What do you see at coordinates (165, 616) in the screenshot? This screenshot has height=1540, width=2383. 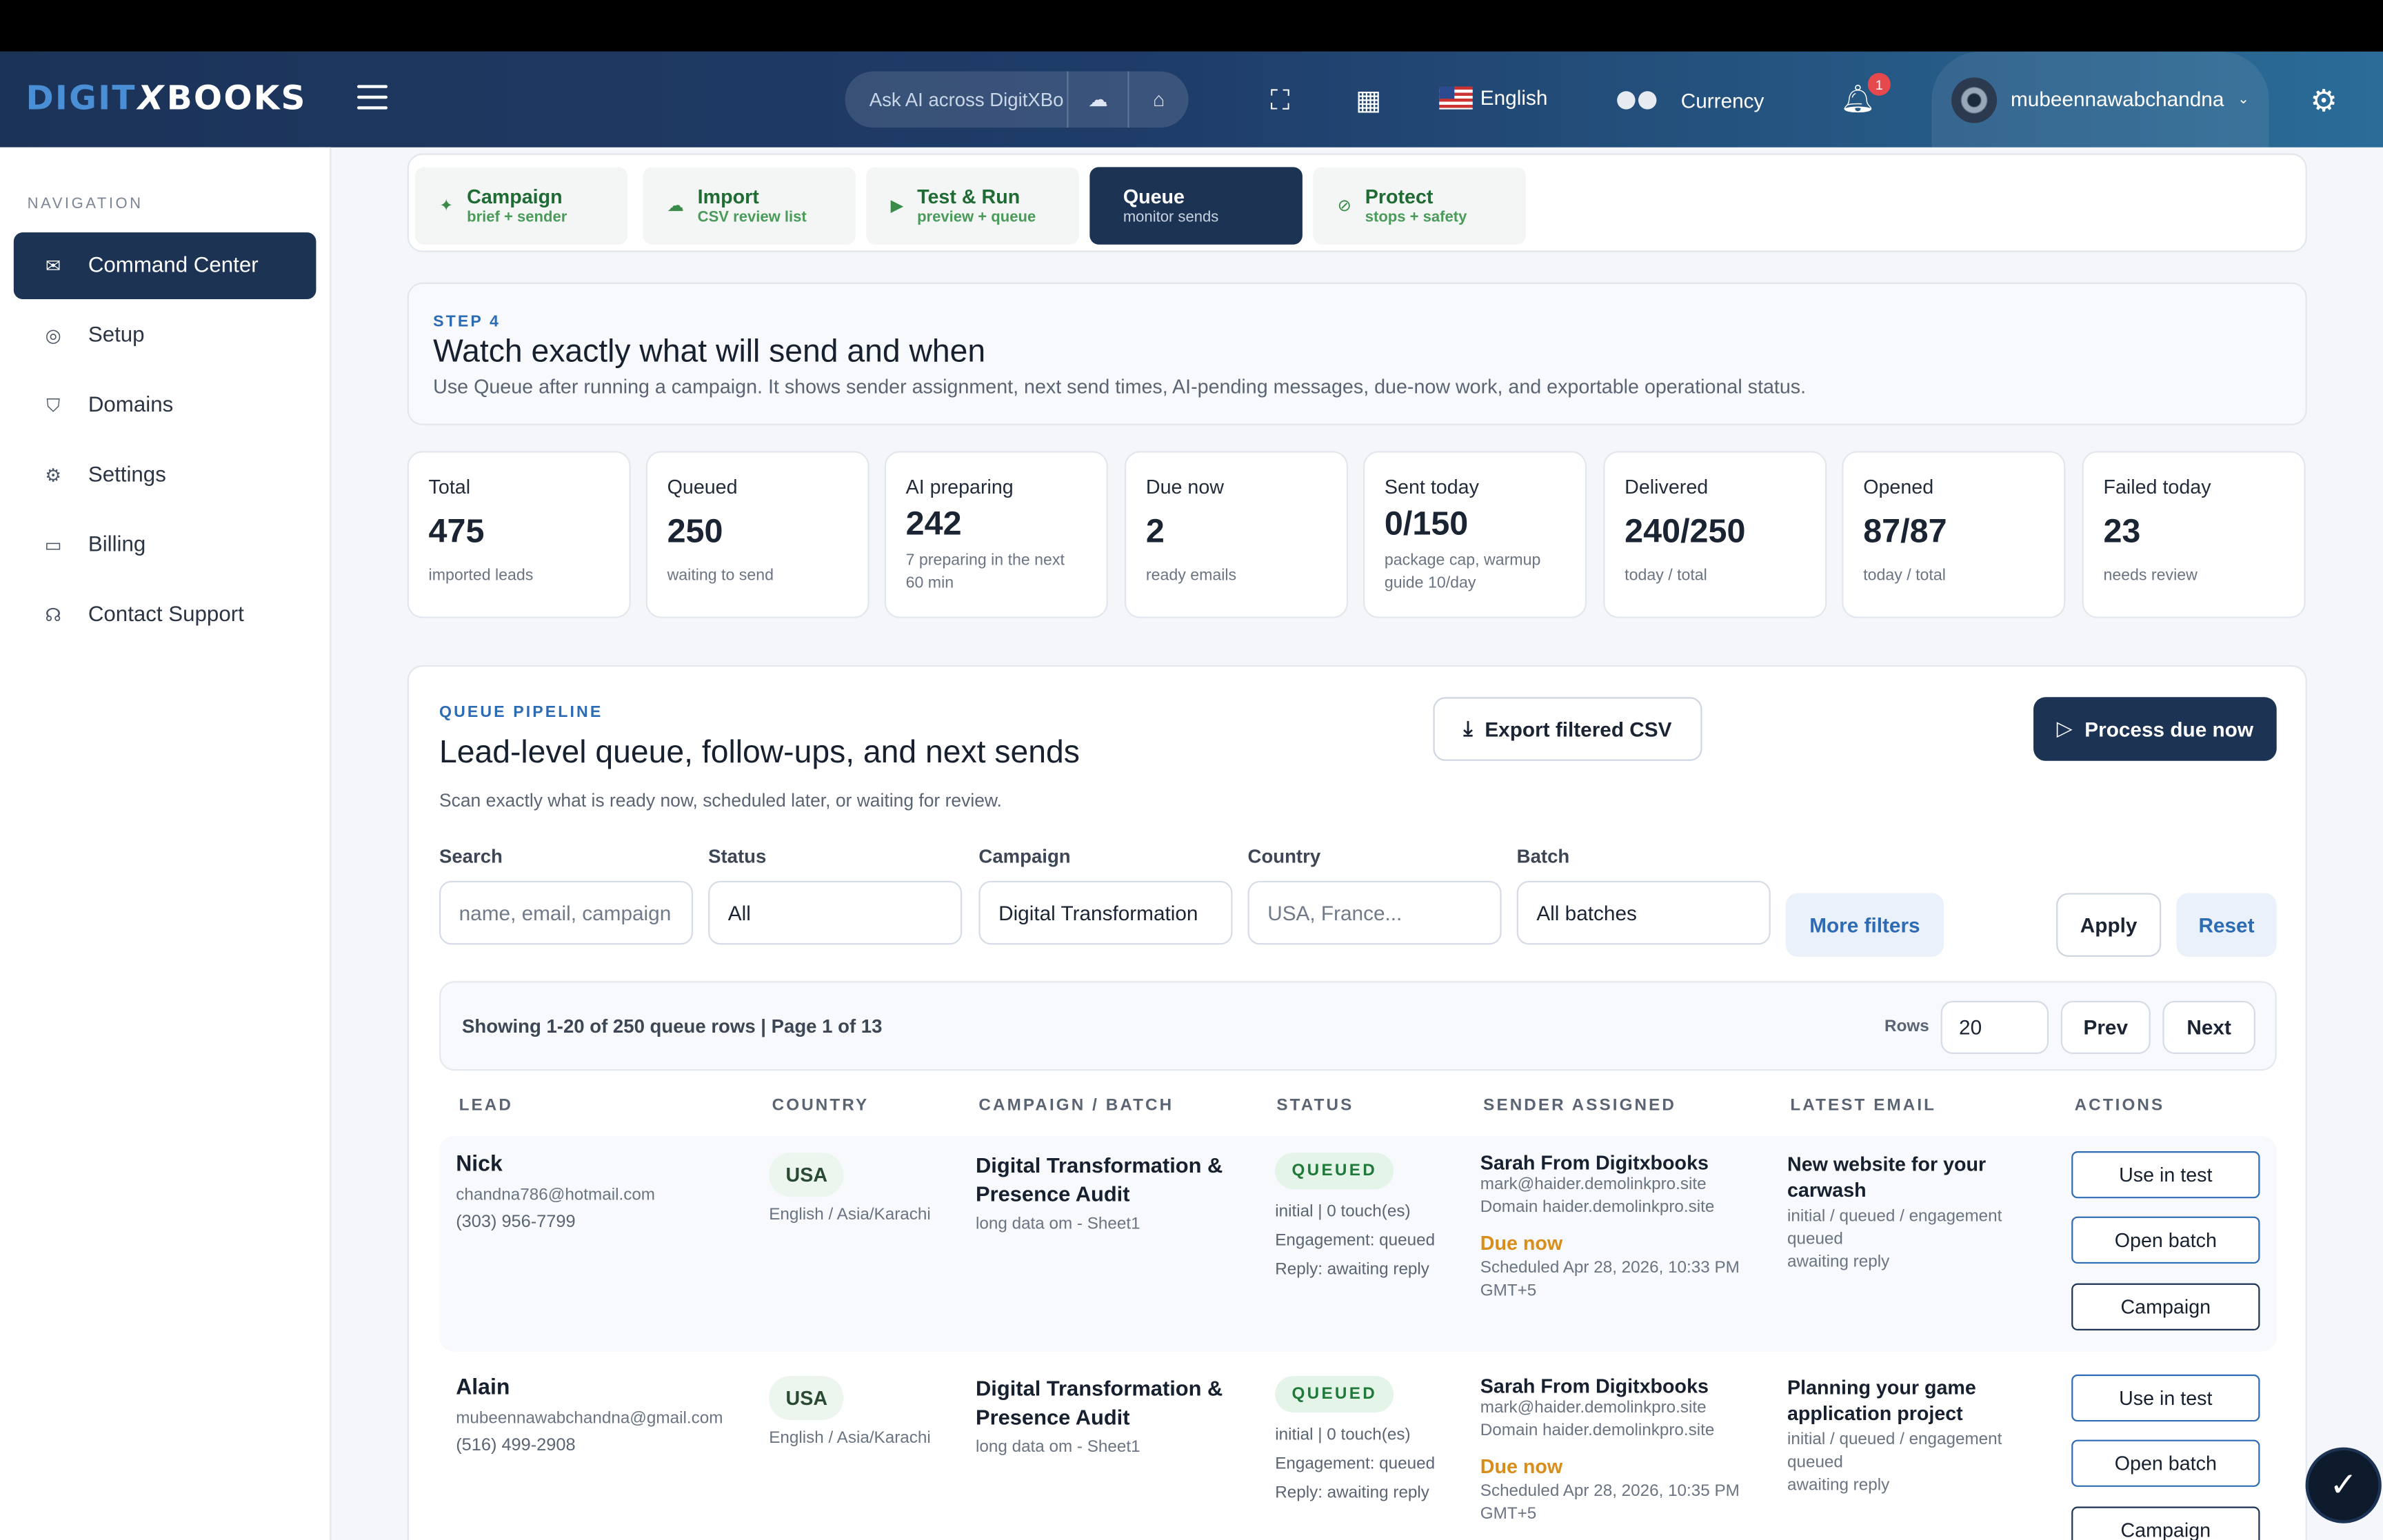 I see `sidebar-item-contact-support: ☊ Contact Support` at bounding box center [165, 616].